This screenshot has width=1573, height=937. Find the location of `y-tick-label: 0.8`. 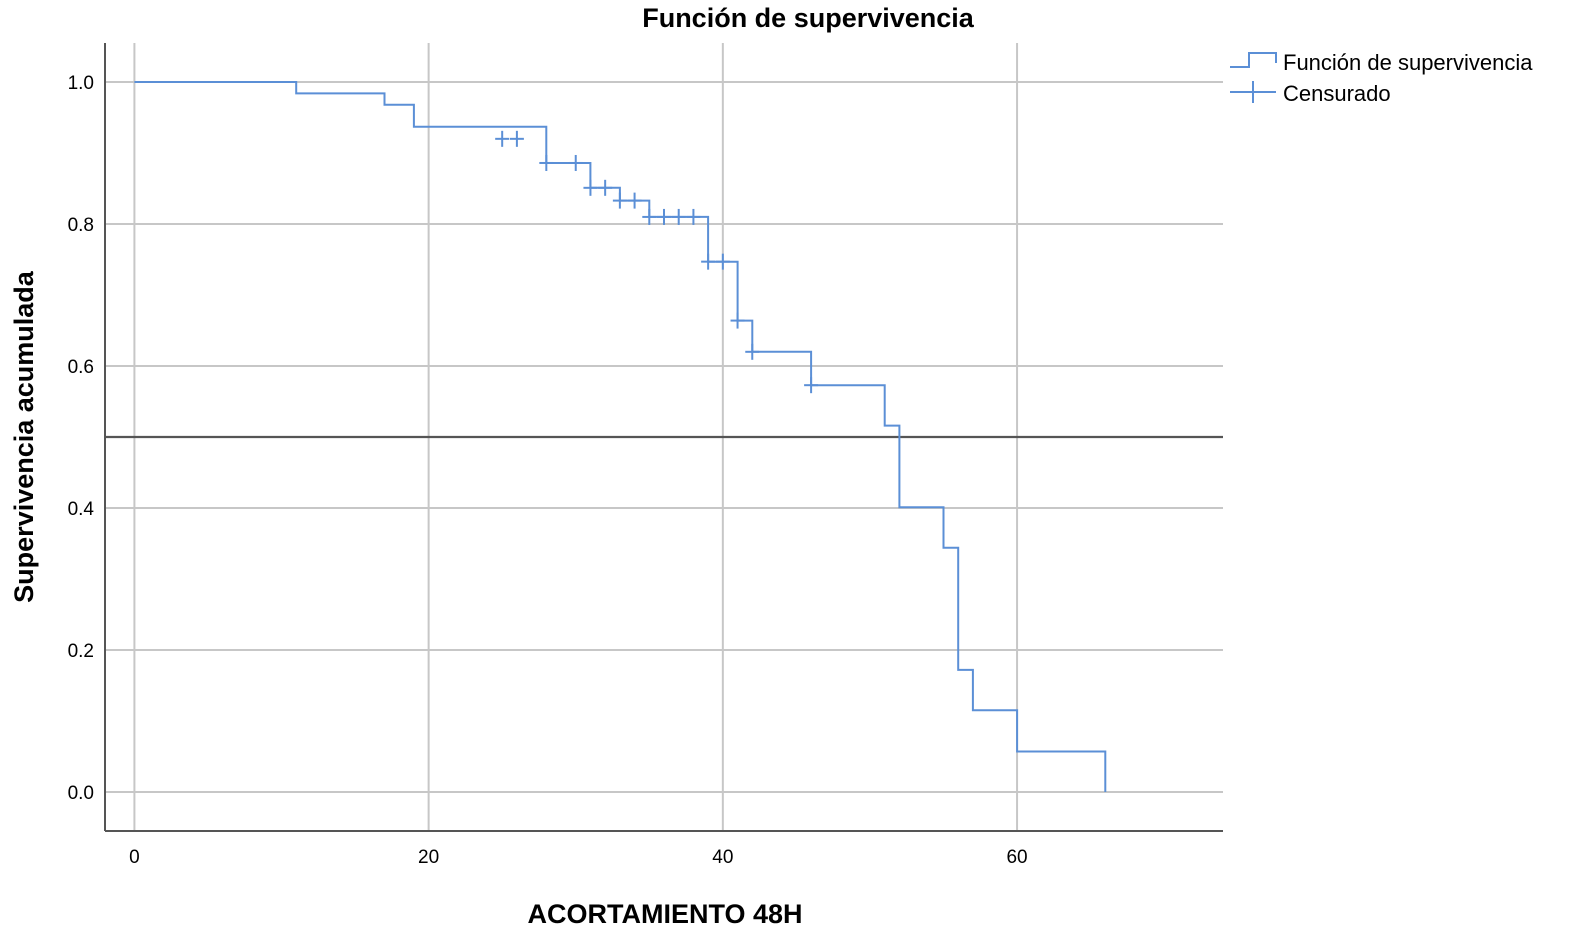

y-tick-label: 0.8 is located at coordinates (81, 225).